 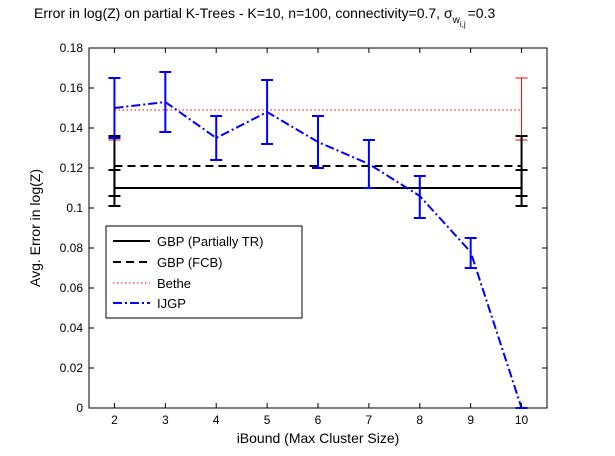 What do you see at coordinates (482, 13) in the screenshot?
I see `chart-title-tail: =0.3` at bounding box center [482, 13].